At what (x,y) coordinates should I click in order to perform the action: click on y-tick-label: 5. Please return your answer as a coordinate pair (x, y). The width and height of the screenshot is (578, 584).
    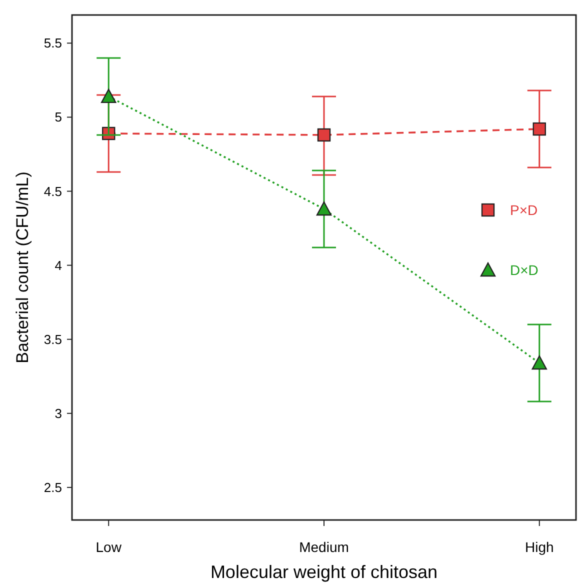
    Looking at the image, I should click on (58, 117).